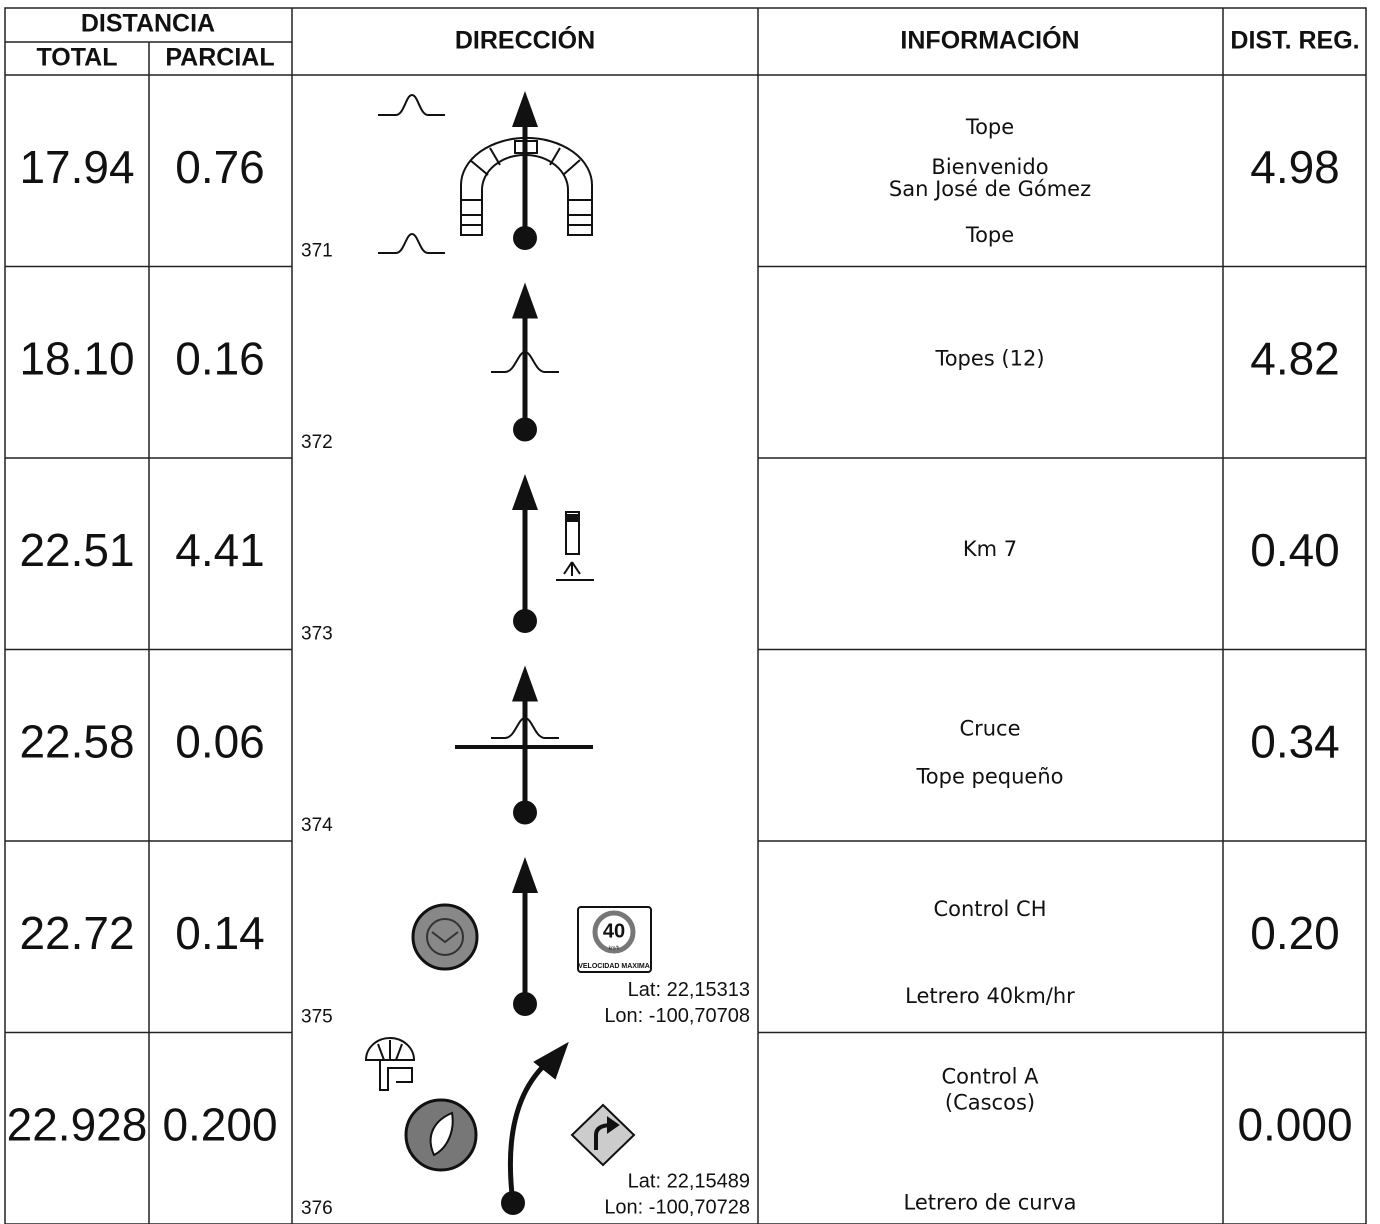 The height and width of the screenshot is (1224, 1380). Describe the element at coordinates (614, 931) in the screenshot. I see `sign-value: 40` at that location.